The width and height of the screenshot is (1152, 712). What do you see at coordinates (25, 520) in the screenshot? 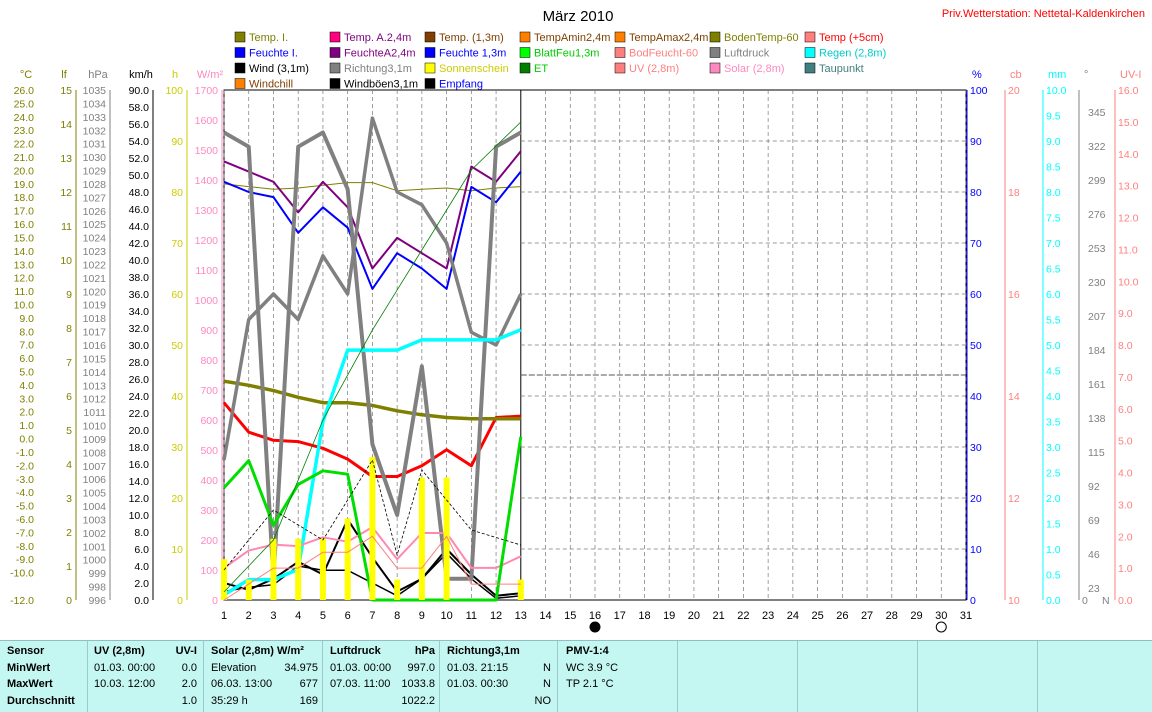
I see `axis-tick-label: -6.0` at bounding box center [25, 520].